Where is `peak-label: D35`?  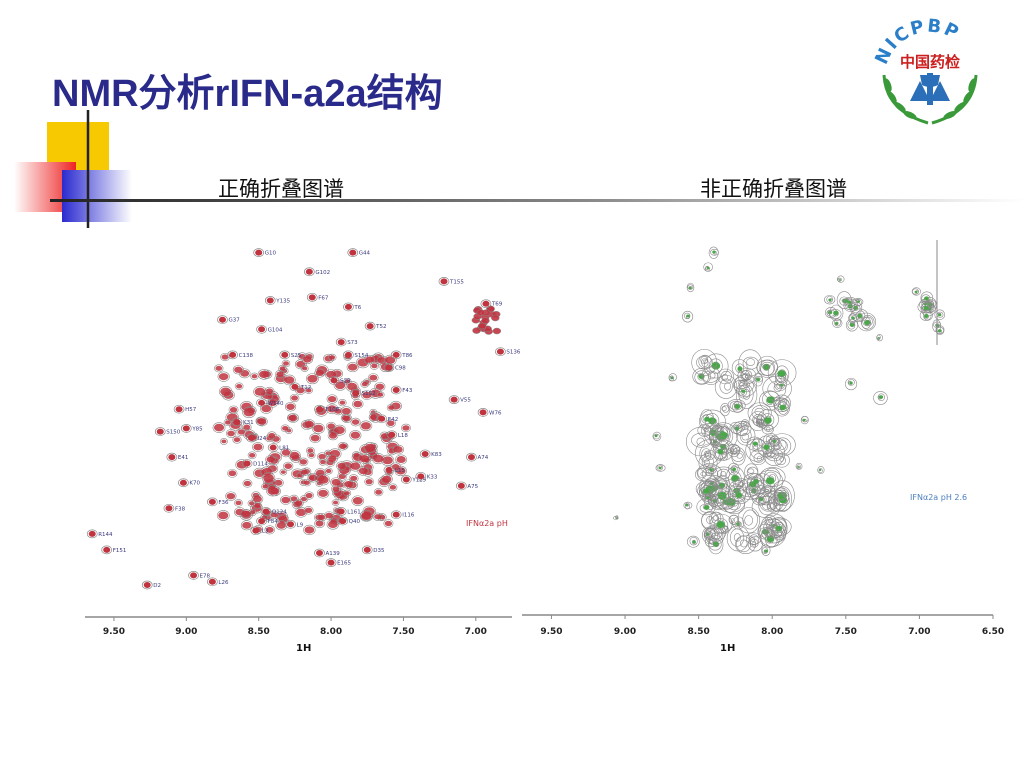
peak-label: D35 is located at coordinates (379, 551).